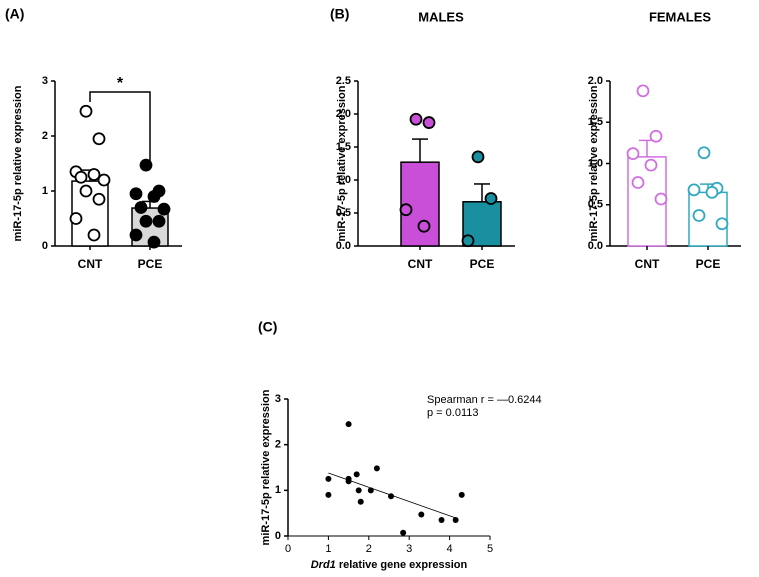 The image size is (759, 577). Describe the element at coordinates (120, 83) in the screenshot. I see `significance-label: *` at that location.